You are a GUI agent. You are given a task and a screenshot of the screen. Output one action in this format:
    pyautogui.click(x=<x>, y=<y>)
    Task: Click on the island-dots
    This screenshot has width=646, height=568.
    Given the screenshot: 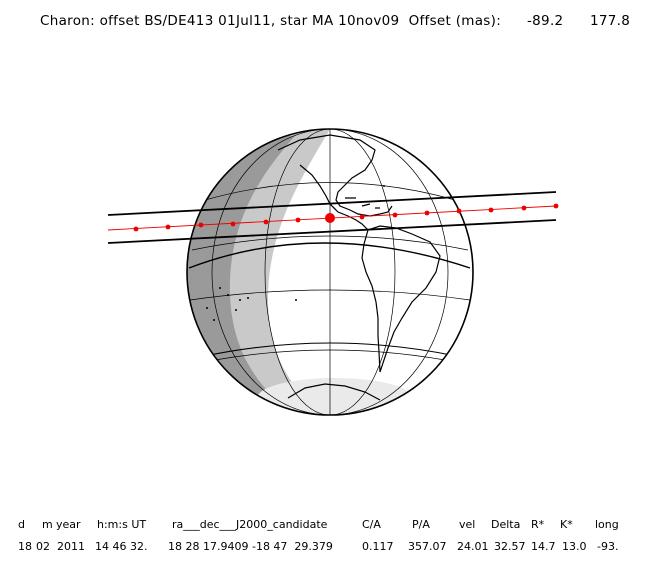 What is the action you would take?
    pyautogui.click(x=295, y=253)
    